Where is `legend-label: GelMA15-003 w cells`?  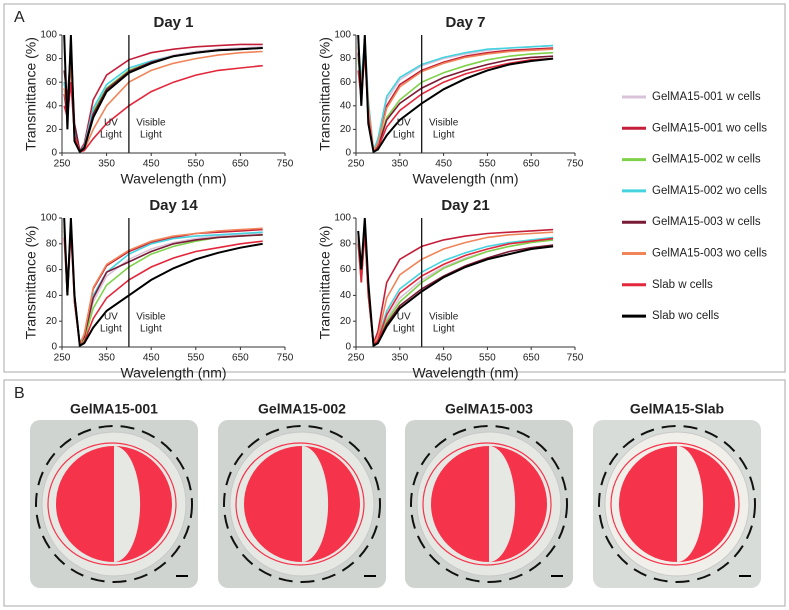 legend-label: GelMA15-003 w cells is located at coordinates (706, 222).